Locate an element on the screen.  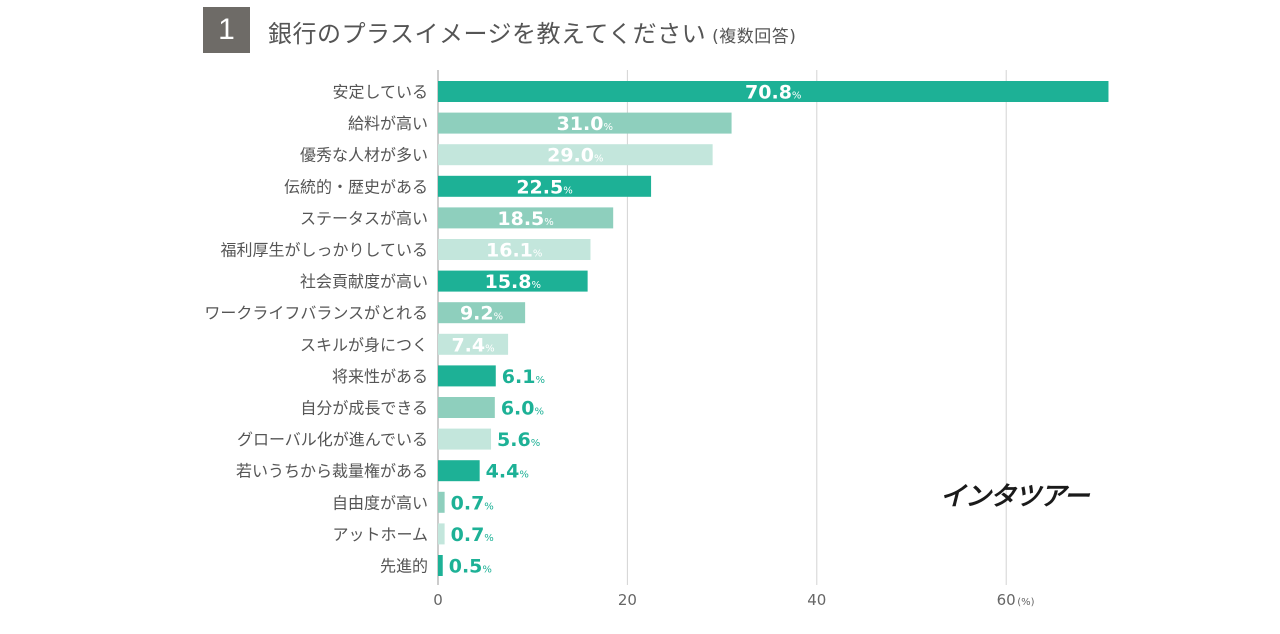
value-label: 22.5% is located at coordinates (544, 187).